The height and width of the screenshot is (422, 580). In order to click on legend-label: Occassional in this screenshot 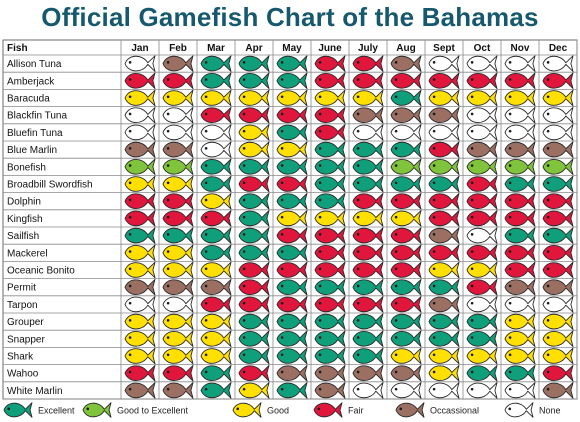, I will do `click(454, 411)`.